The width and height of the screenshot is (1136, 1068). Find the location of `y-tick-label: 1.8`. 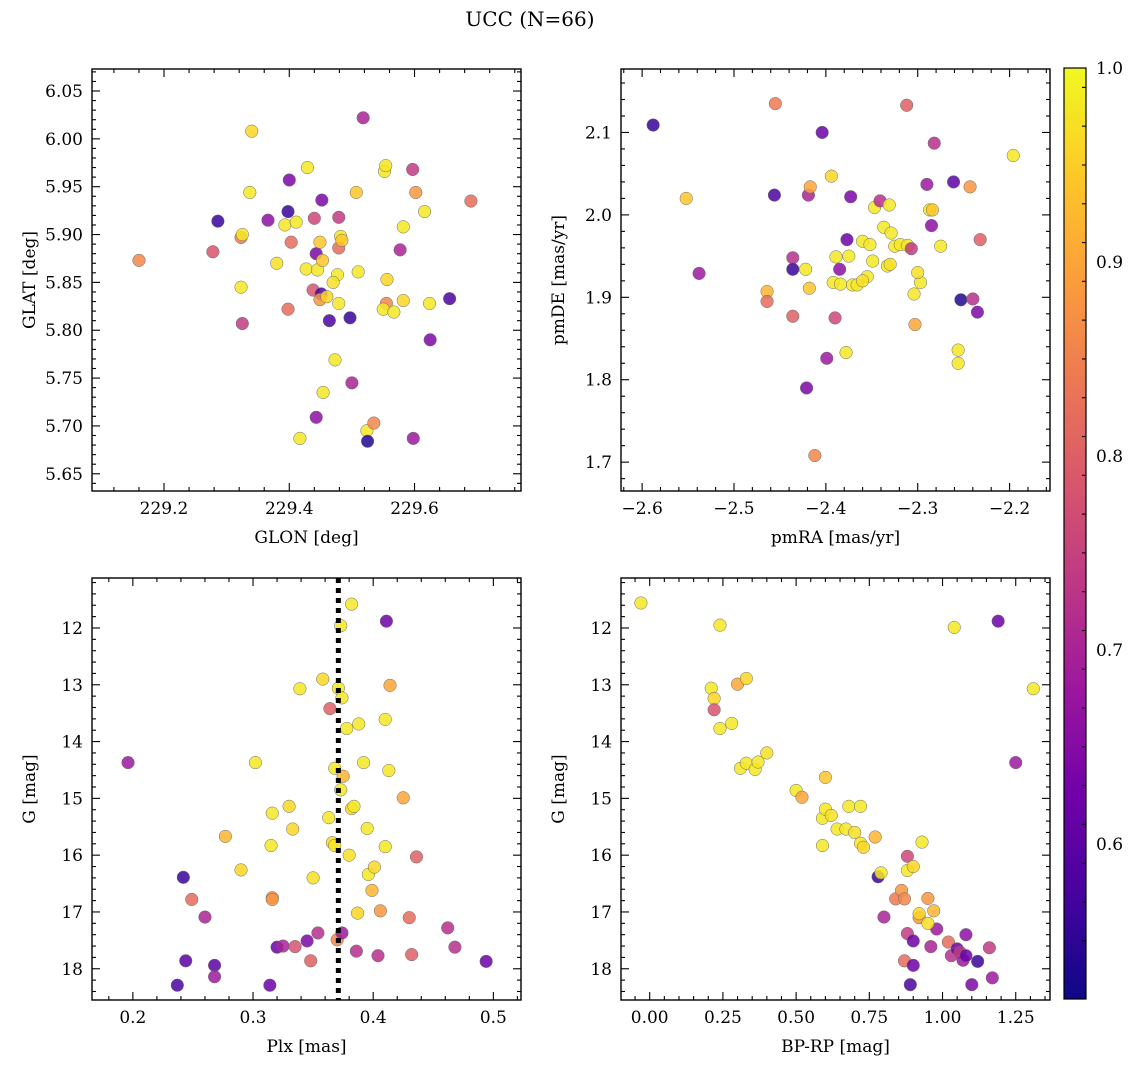

y-tick-label: 1.8 is located at coordinates (598, 381).